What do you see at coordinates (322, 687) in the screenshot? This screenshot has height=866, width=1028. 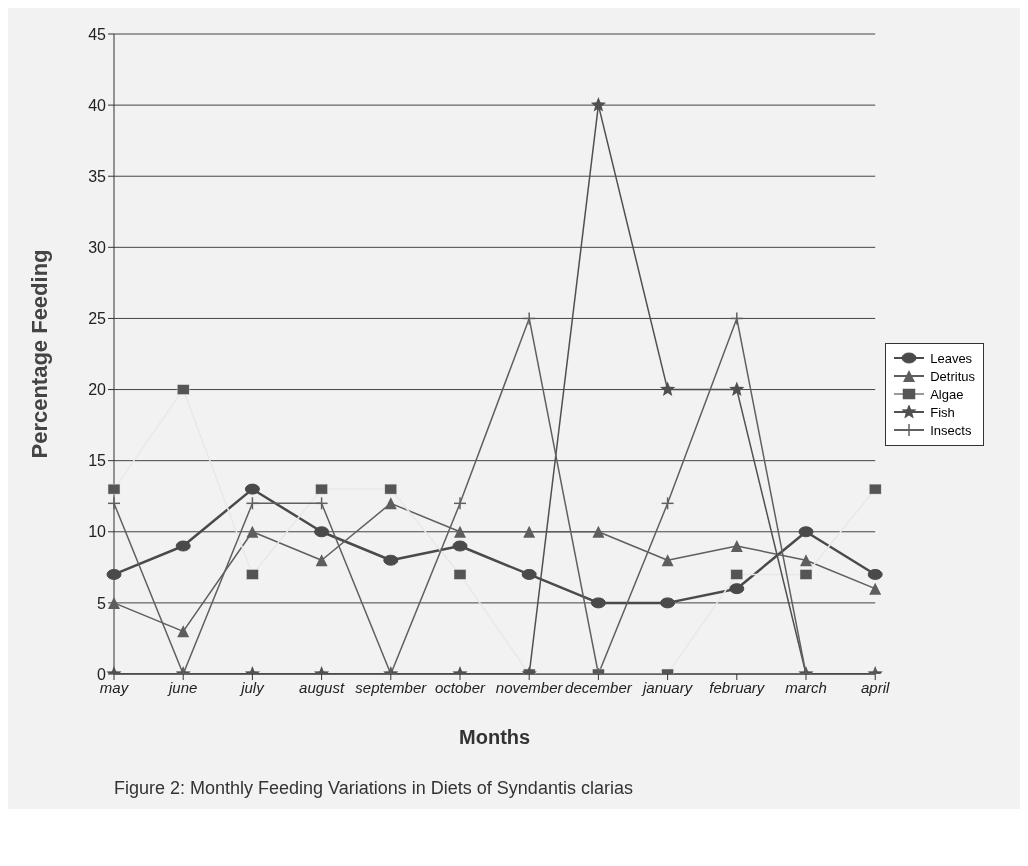 I see `x-tick-label: august` at bounding box center [322, 687].